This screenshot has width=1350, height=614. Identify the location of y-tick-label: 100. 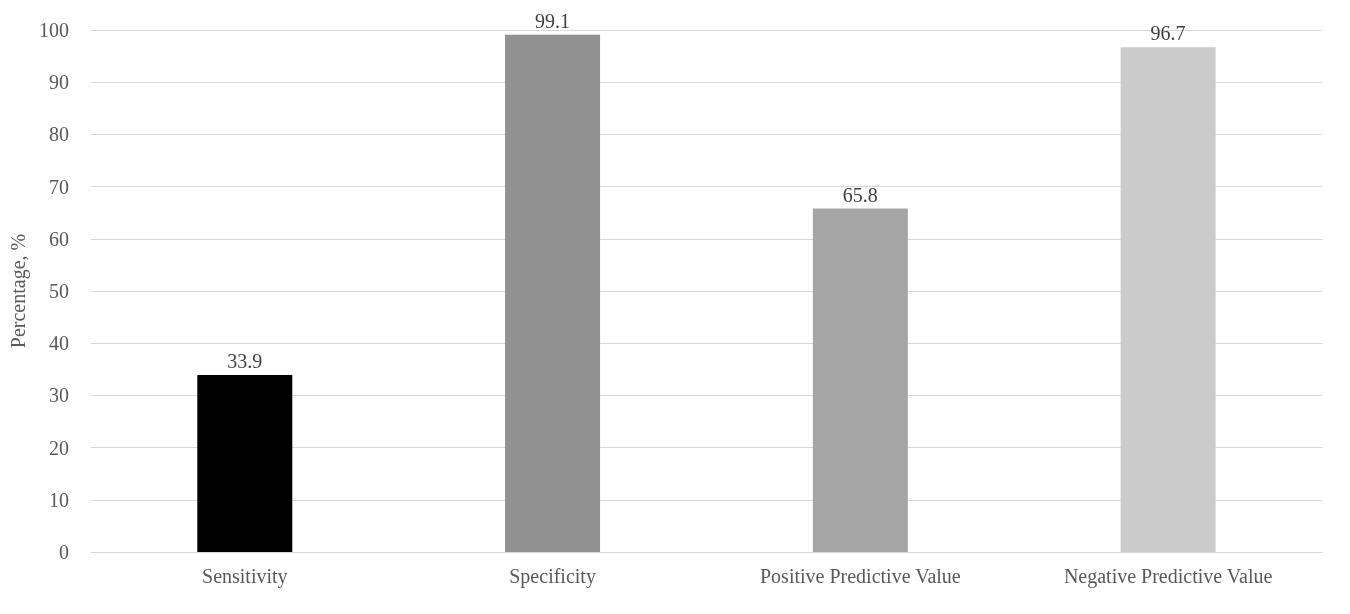
(53, 30).